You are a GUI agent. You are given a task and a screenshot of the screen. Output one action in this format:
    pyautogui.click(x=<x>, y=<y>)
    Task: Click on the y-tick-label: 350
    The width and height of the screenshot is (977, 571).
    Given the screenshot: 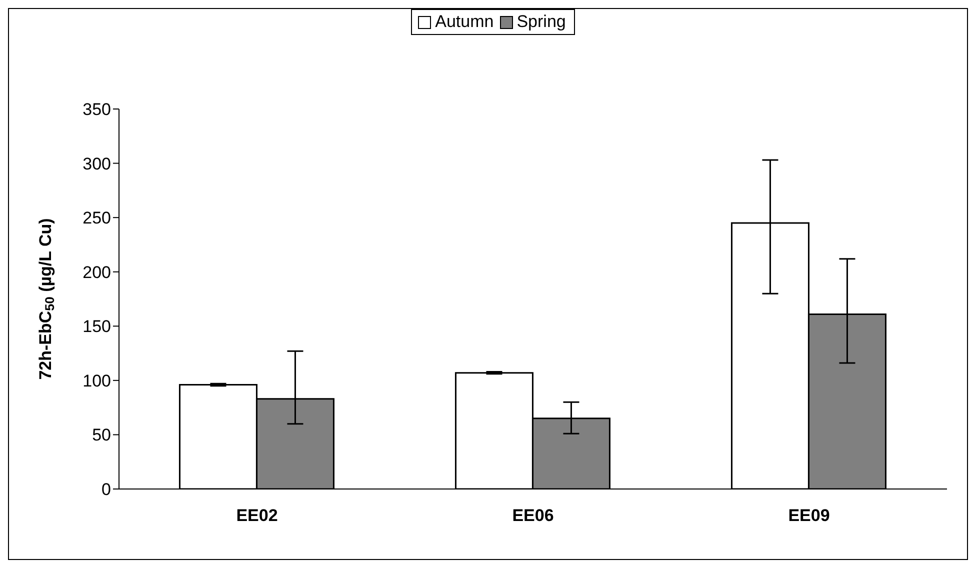 What is the action you would take?
    pyautogui.click(x=96, y=110)
    